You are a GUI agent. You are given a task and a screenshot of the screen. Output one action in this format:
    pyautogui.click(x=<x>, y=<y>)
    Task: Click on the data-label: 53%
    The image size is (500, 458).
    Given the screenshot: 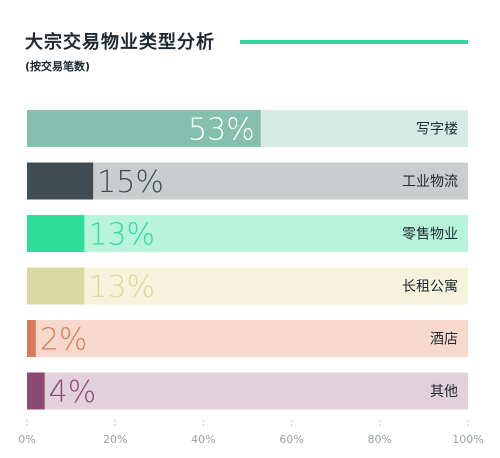 What is the action you would take?
    pyautogui.click(x=221, y=130)
    